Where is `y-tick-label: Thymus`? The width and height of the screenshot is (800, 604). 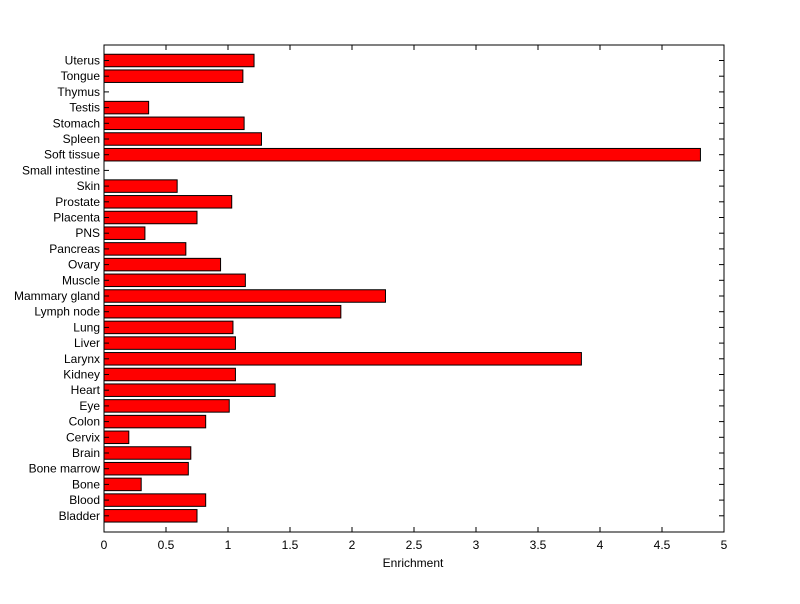
y-tick-label: Thymus is located at coordinates (78, 92).